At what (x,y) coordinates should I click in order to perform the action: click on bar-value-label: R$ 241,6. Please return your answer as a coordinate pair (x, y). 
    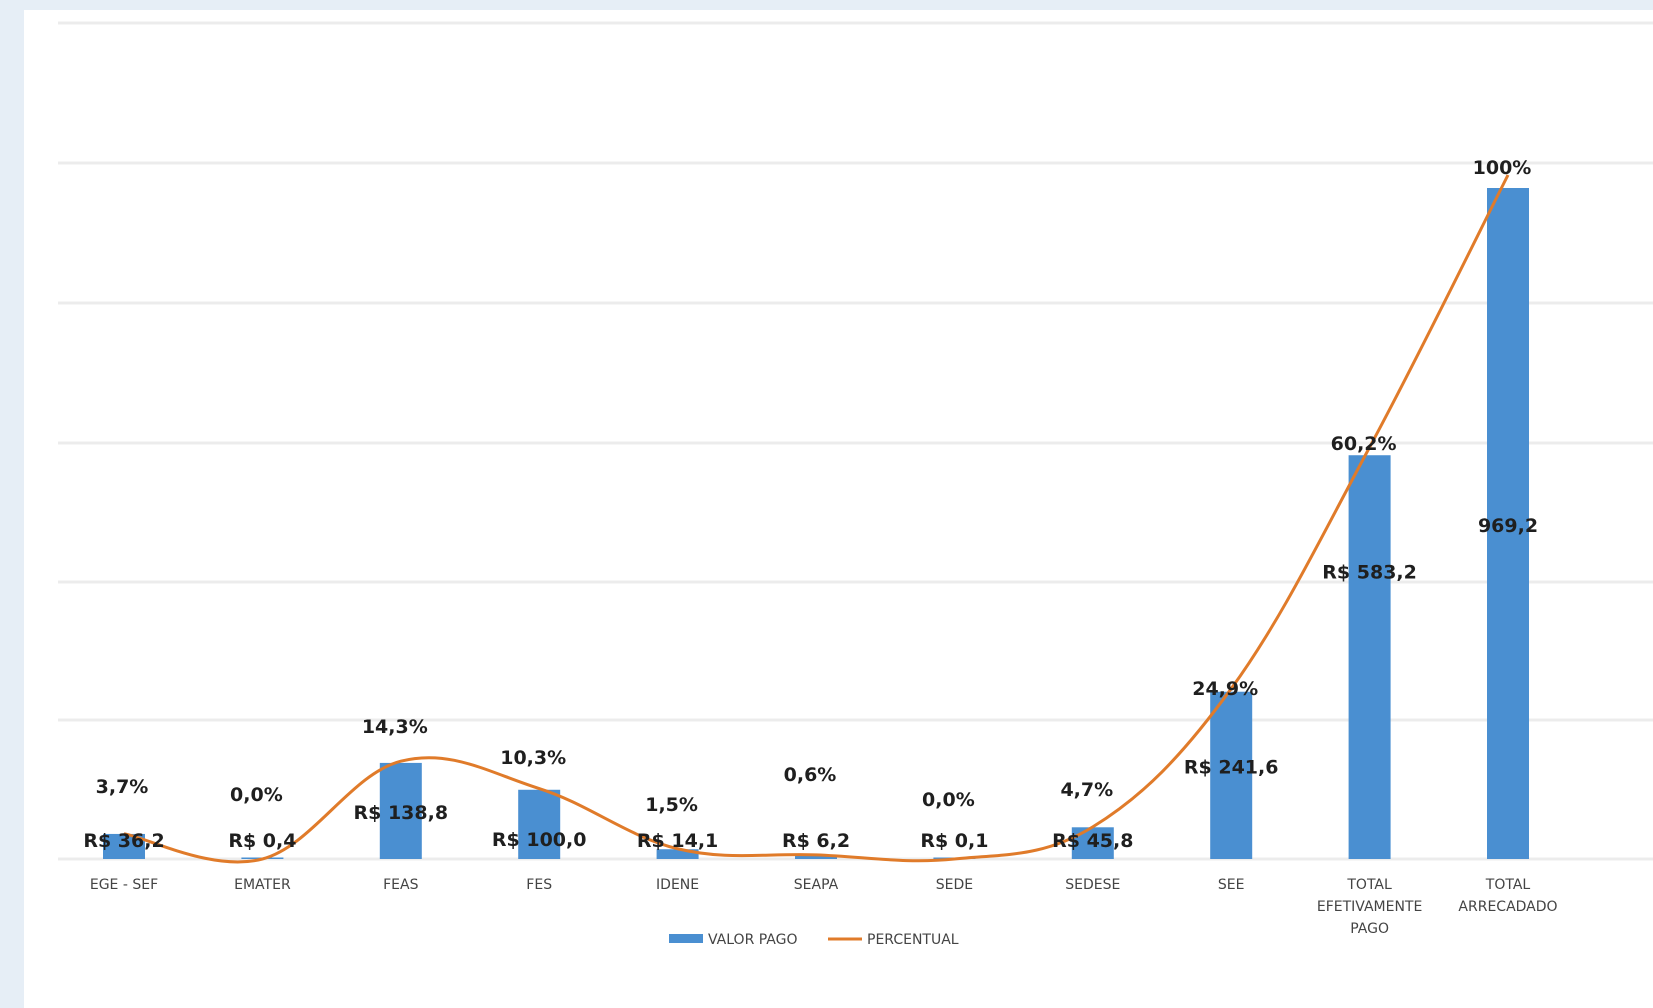
    Looking at the image, I should click on (1231, 768).